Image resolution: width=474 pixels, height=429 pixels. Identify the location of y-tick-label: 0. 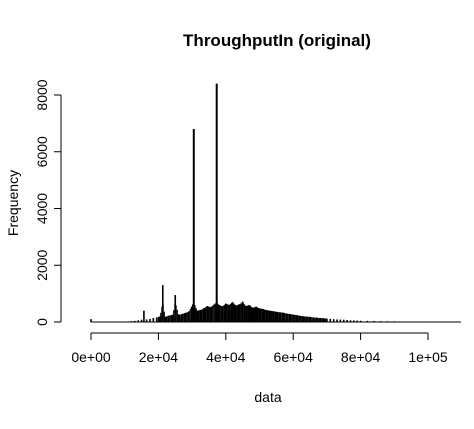
(42, 322).